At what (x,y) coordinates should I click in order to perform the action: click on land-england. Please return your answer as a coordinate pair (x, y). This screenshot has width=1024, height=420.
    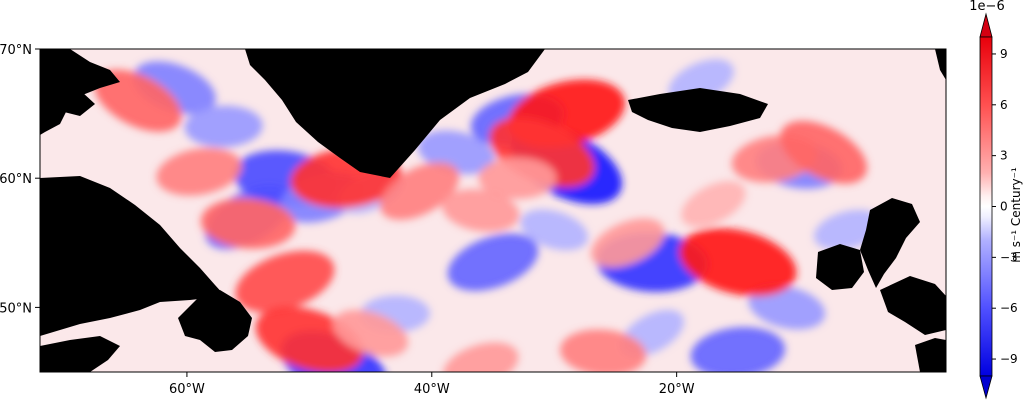
    Looking at the image, I should click on (913, 305).